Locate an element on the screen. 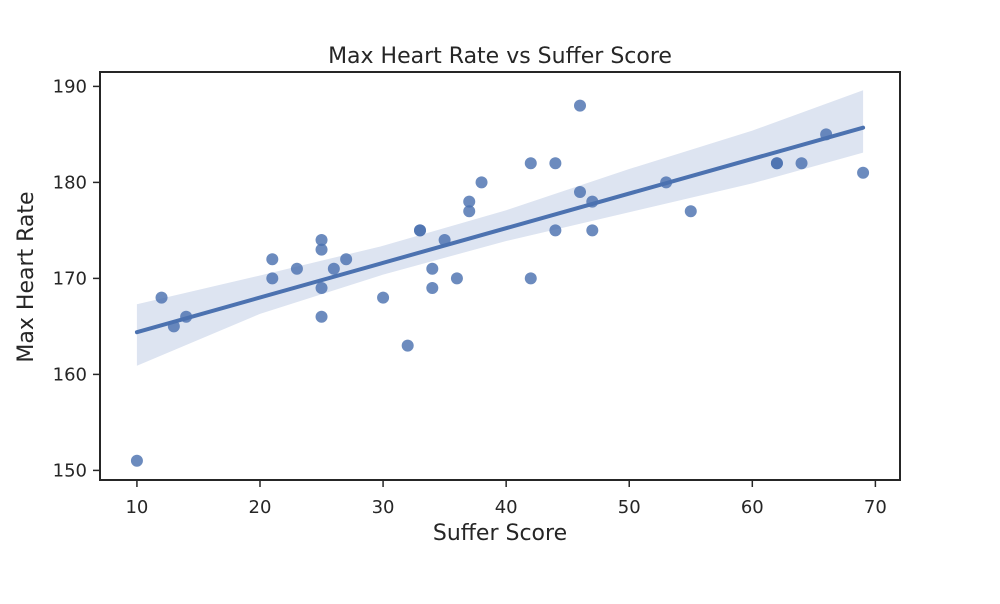 This screenshot has height=604, width=1000. x-tick-label: 60 is located at coordinates (752, 507).